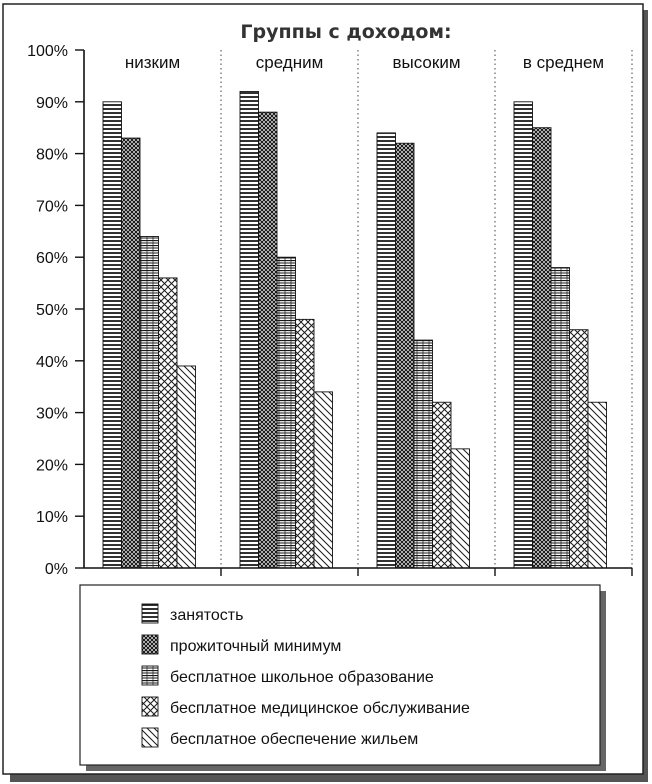  Describe the element at coordinates (52, 155) in the screenshot. I see `y-tick-label: 80%` at that location.